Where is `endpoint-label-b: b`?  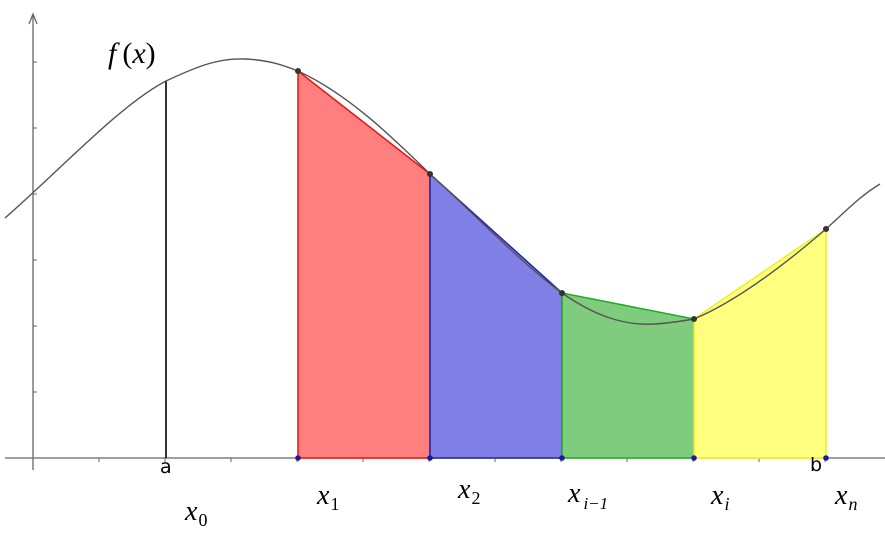
endpoint-label-b: b is located at coordinates (816, 465).